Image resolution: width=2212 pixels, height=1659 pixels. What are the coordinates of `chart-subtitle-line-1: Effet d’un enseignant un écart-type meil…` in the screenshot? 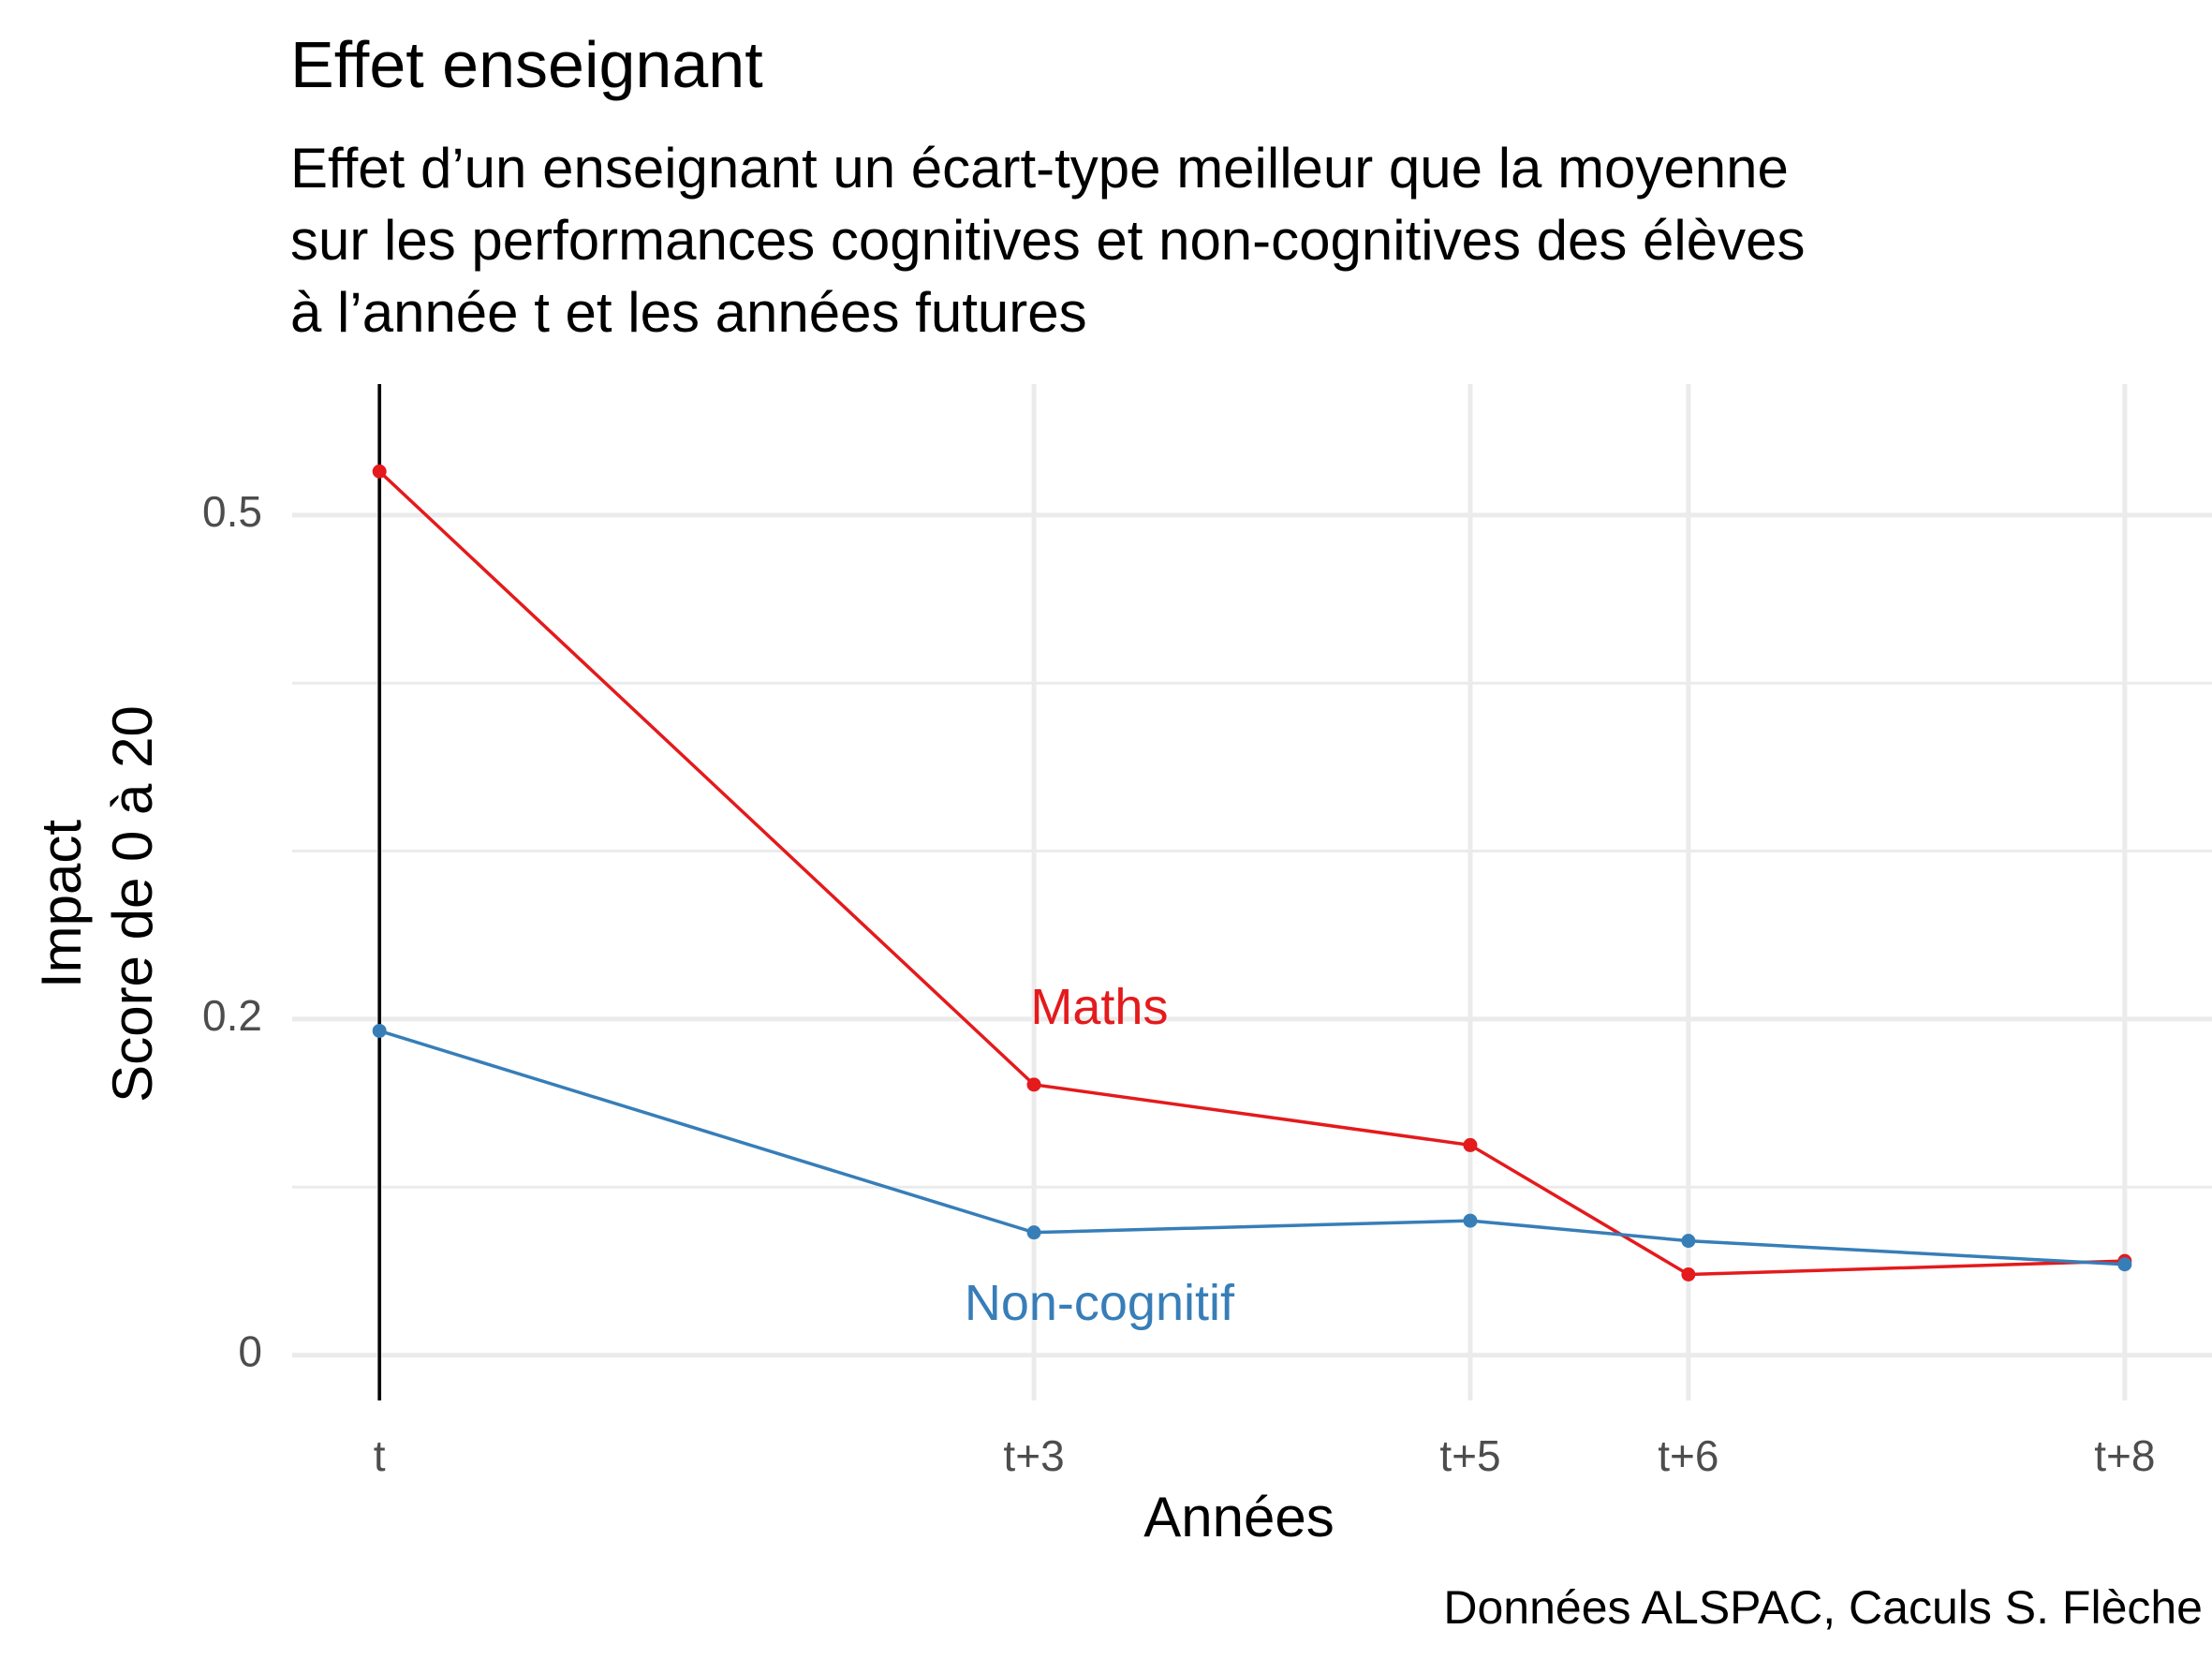 It's located at (1039, 168).